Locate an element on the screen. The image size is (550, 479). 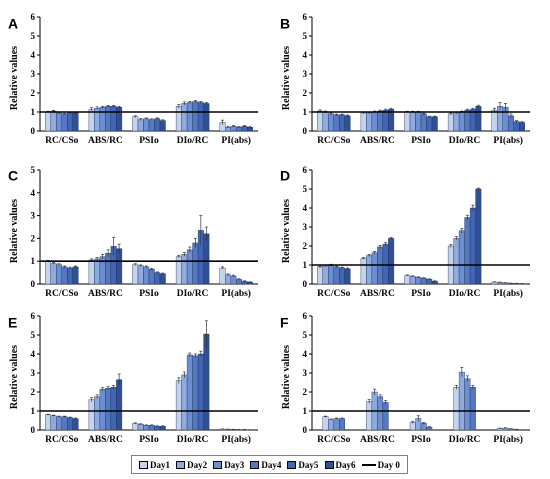
panel-letter: E is located at coordinates (12, 322).